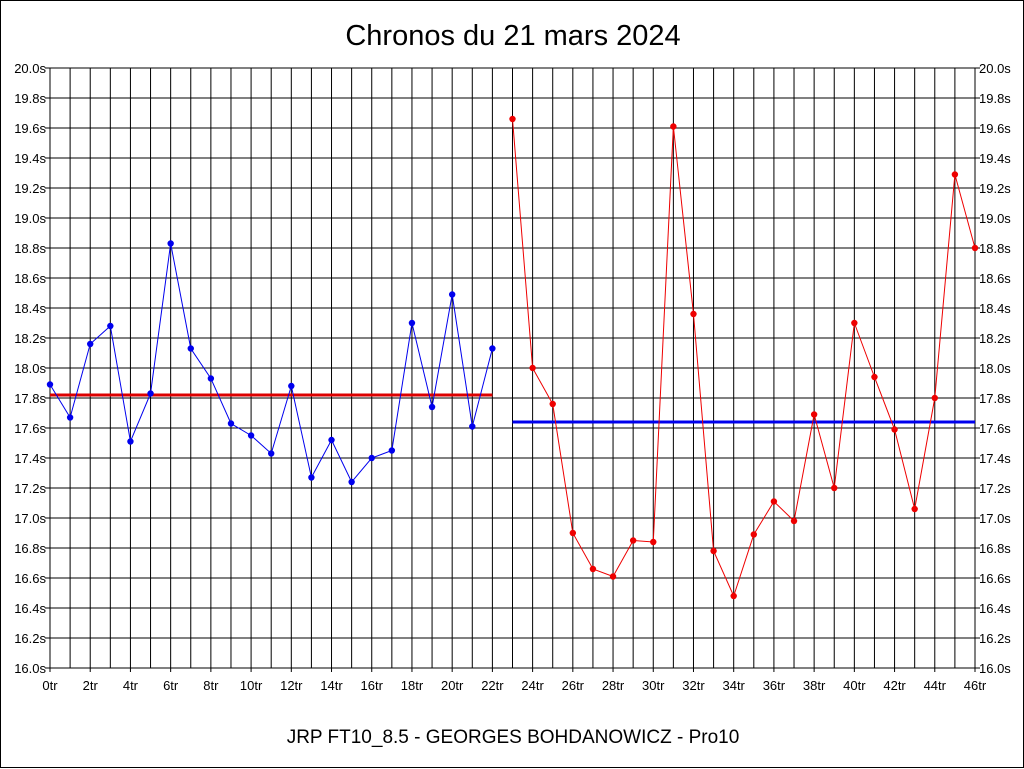 Image resolution: width=1024 pixels, height=769 pixels. I want to click on y-tick-label-right: 16.8s, so click(995, 548).